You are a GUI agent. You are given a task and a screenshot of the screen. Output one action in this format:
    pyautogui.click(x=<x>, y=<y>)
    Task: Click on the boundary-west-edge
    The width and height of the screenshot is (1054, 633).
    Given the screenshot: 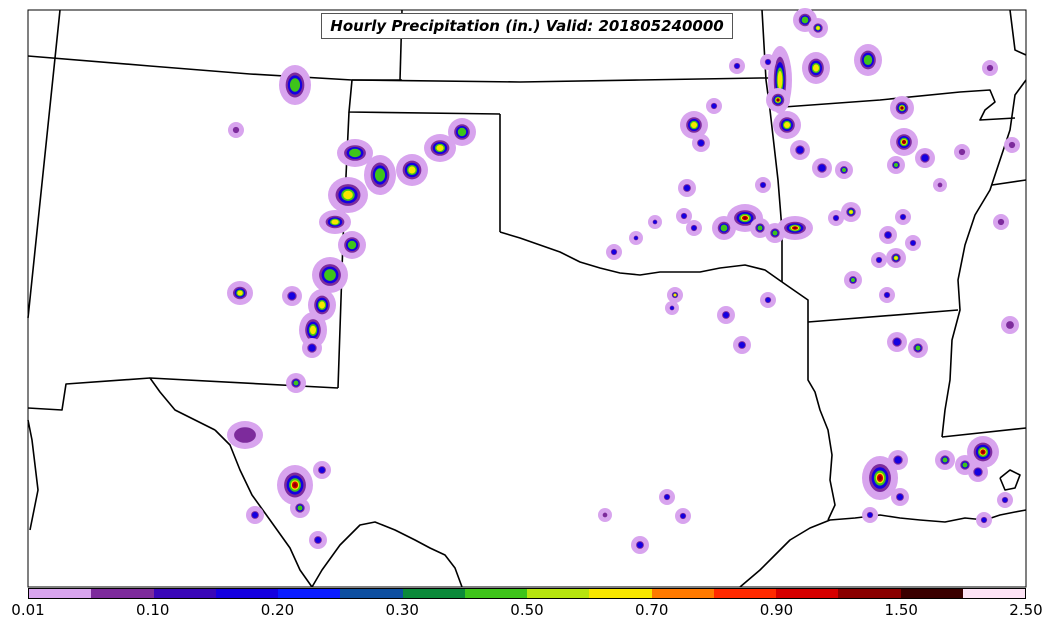 What is the action you would take?
    pyautogui.click(x=33, y=475)
    